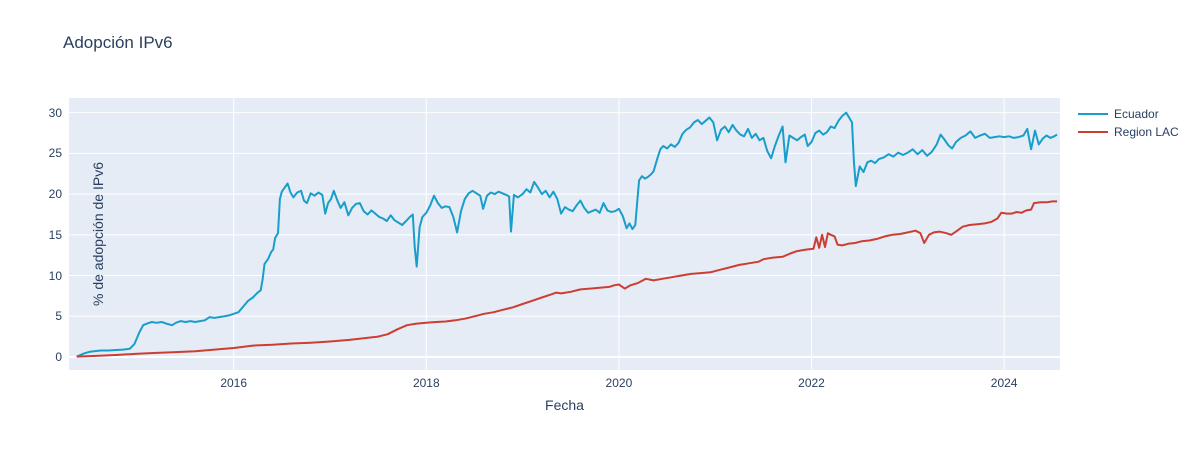 Image resolution: width=1200 pixels, height=450 pixels. What do you see at coordinates (58, 316) in the screenshot?
I see `y-tick-label: 5` at bounding box center [58, 316].